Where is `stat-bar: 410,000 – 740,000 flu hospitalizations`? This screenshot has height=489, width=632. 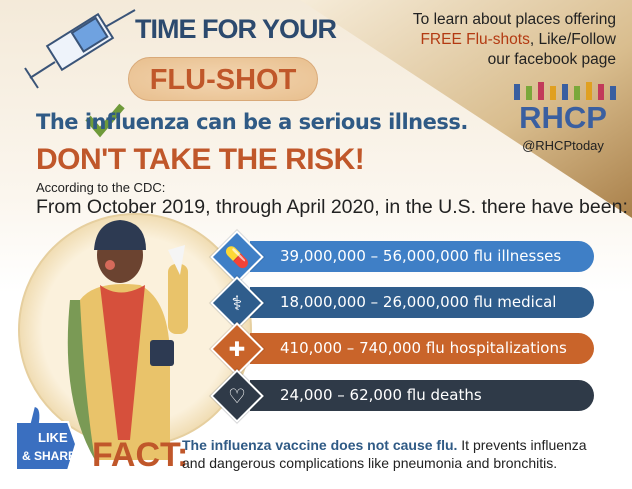
stat-bar: 410,000 – 740,000 flu hospitalizations is located at coordinates (422, 348).